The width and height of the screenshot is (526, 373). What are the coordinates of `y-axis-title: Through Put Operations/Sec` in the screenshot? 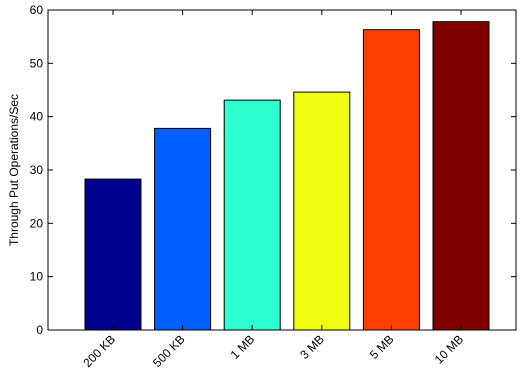 It's located at (14, 170).